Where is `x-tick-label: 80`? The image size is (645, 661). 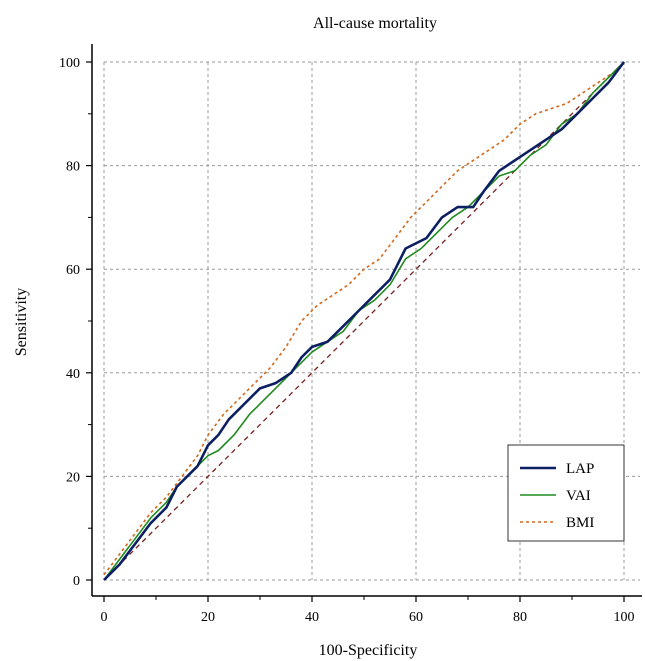
x-tick-label: 80 is located at coordinates (520, 617).